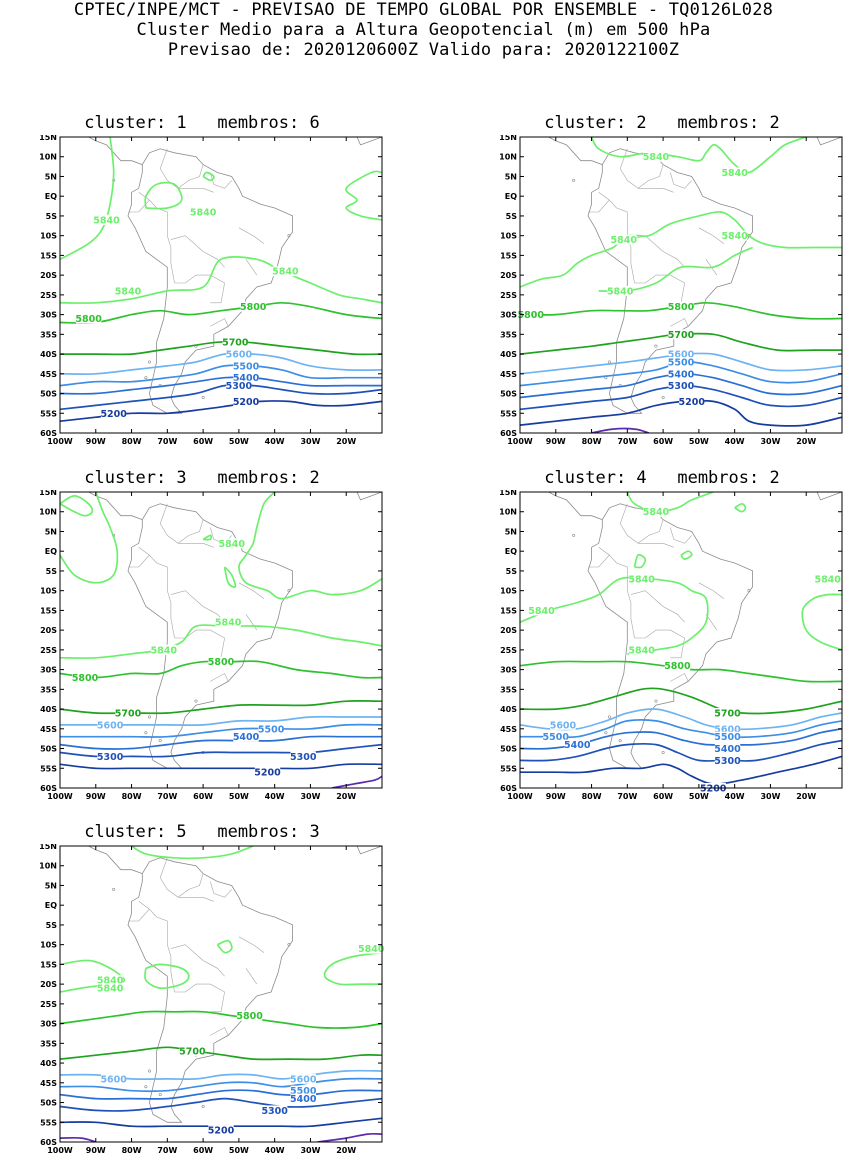 Image resolution: width=847 pixels, height=1164 pixels. Describe the element at coordinates (246, 402) in the screenshot. I see `contour-label: 5200` at that location.